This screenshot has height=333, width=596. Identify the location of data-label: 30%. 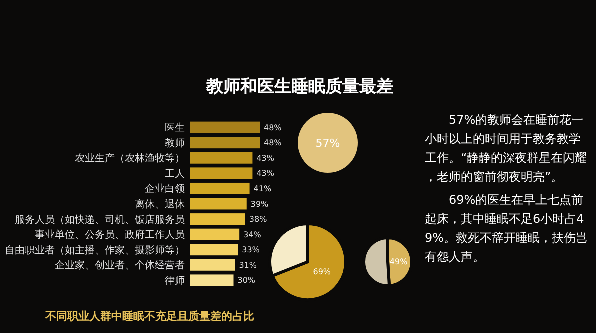
(247, 281).